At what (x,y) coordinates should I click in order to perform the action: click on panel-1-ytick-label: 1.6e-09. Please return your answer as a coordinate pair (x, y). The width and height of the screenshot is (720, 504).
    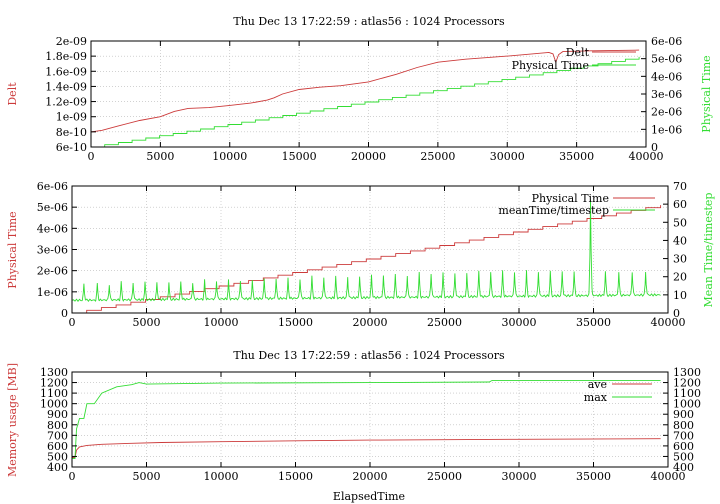
    Looking at the image, I should click on (66, 71).